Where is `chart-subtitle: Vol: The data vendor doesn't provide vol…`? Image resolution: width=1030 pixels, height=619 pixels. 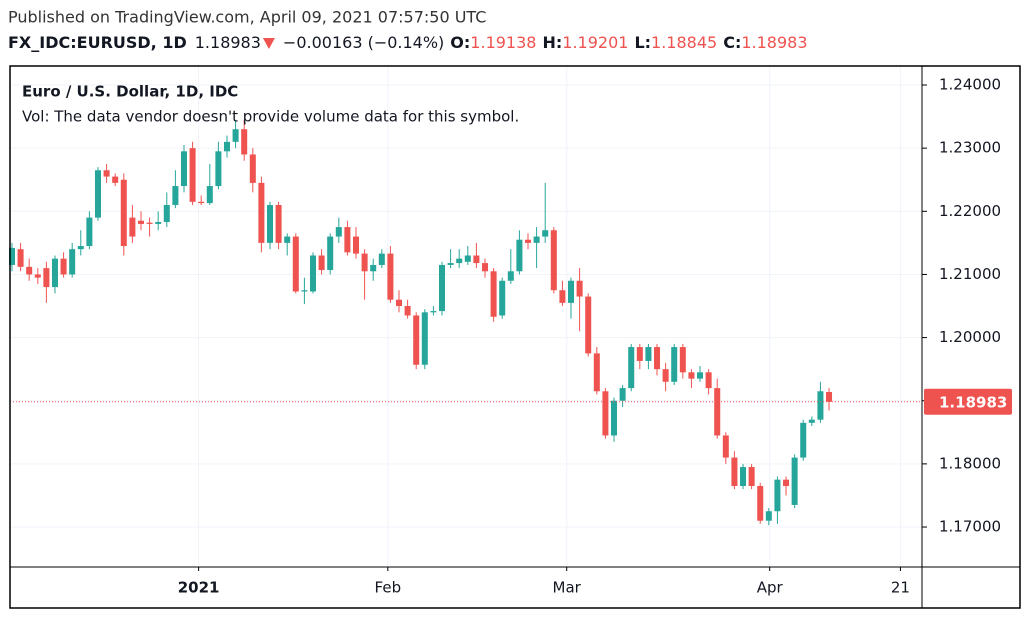 chart-subtitle: Vol: The data vendor doesn't provide vol… is located at coordinates (270, 117).